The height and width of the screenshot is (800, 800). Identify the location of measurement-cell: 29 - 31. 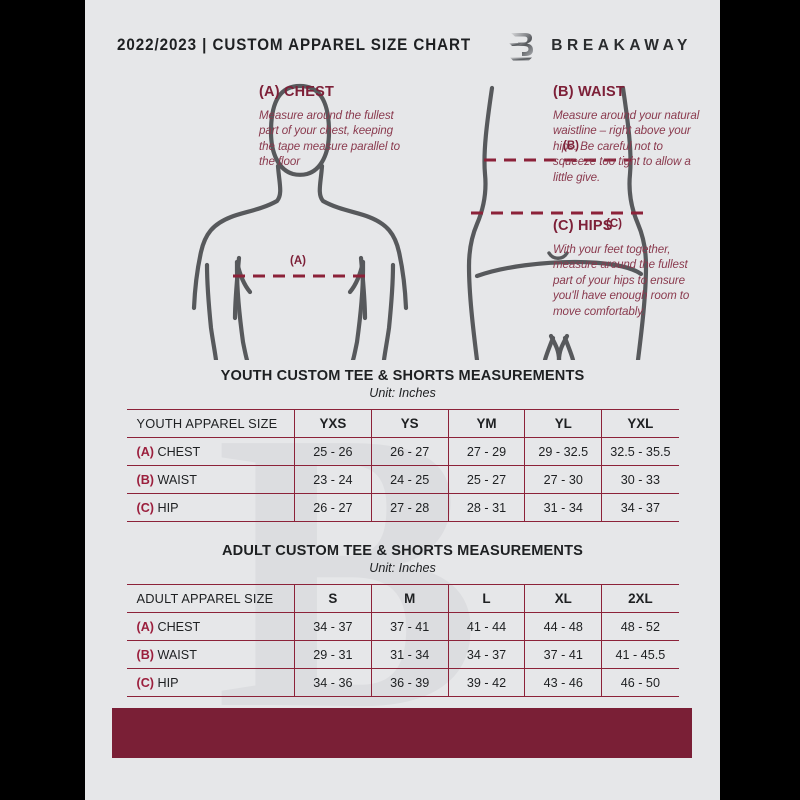
(333, 654).